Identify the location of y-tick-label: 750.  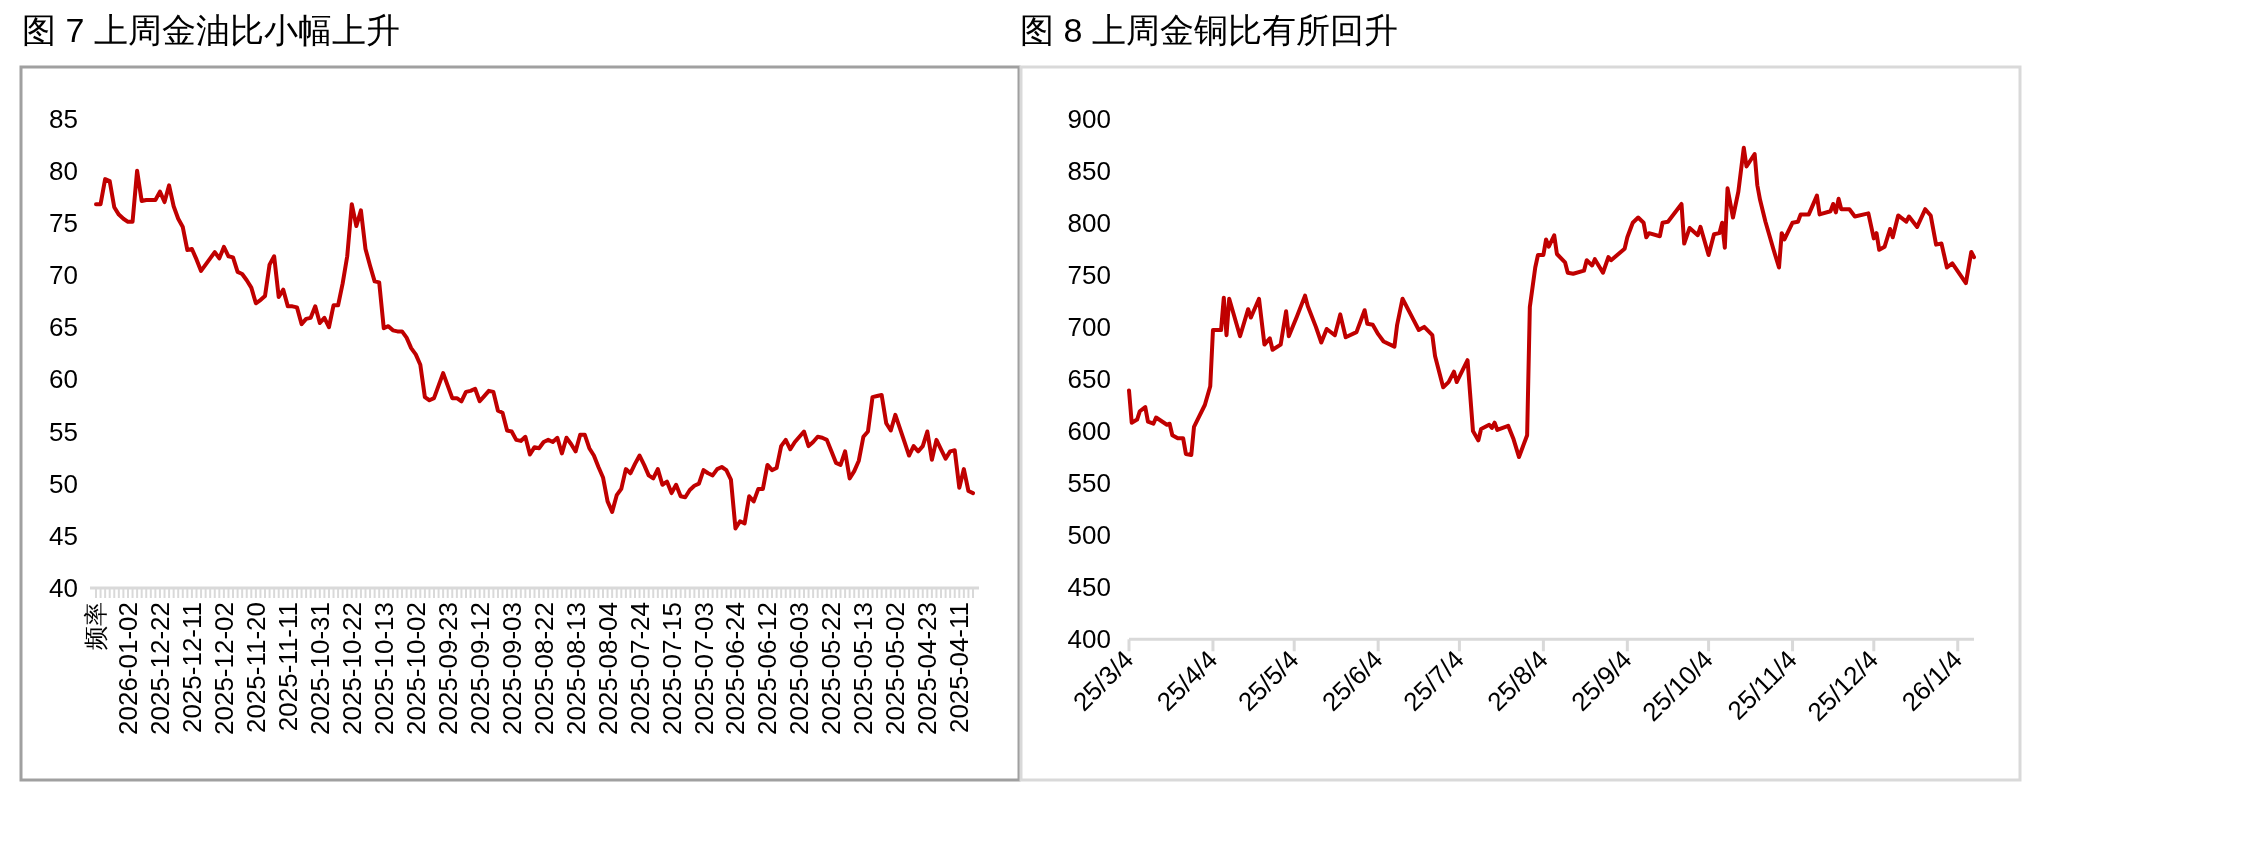
(1089, 274).